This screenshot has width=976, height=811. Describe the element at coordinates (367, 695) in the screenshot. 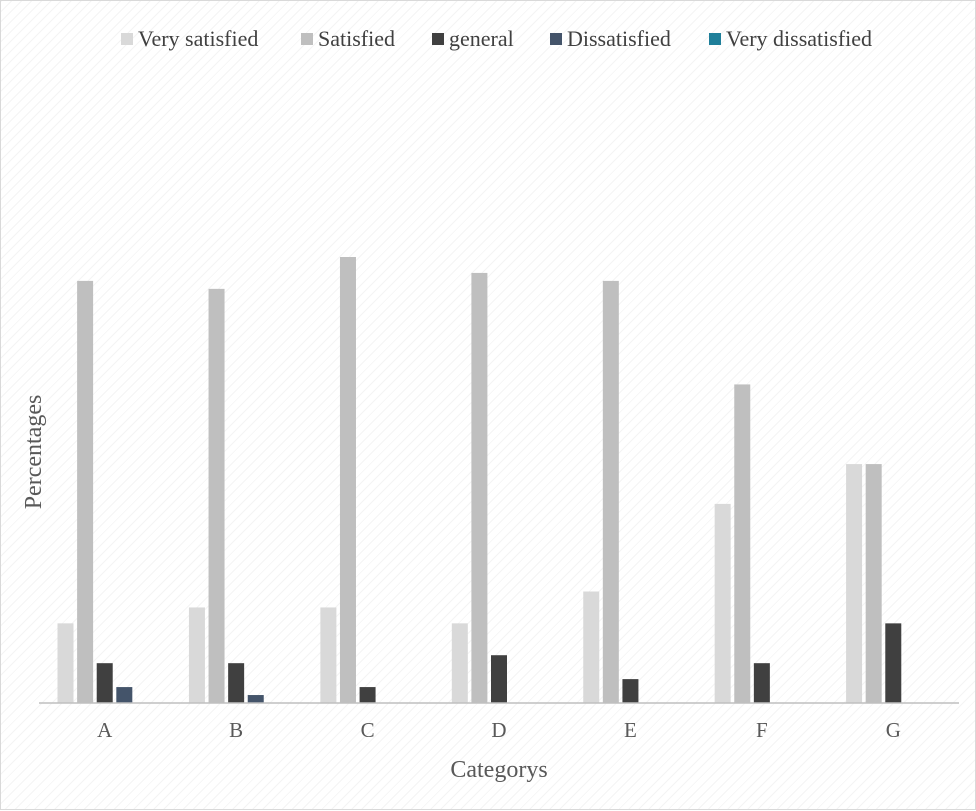

I see `bar-C-general` at that location.